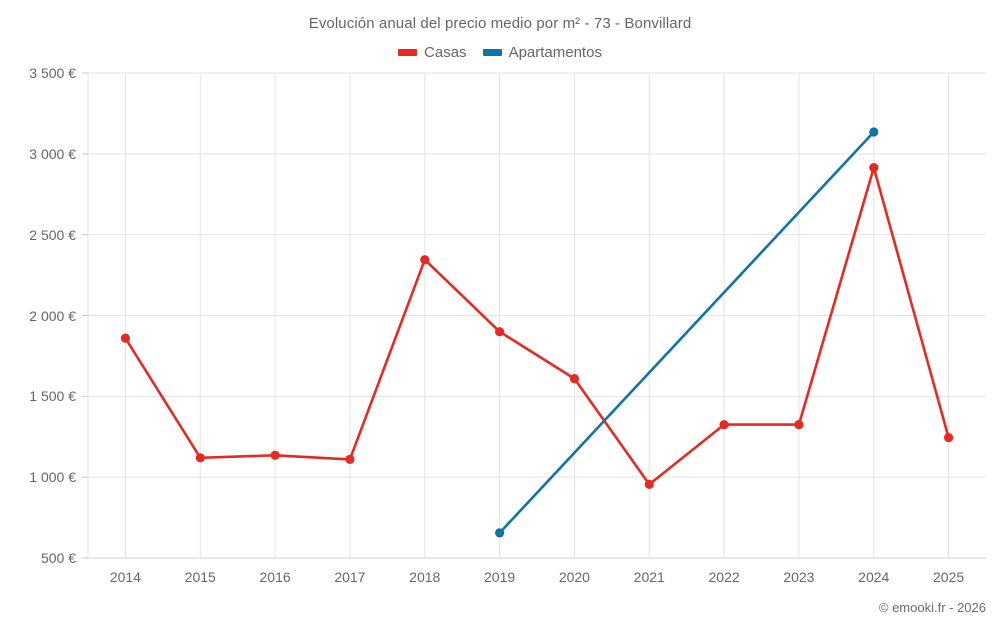  I want to click on y-tick-label: 1 500 €, so click(52, 396).